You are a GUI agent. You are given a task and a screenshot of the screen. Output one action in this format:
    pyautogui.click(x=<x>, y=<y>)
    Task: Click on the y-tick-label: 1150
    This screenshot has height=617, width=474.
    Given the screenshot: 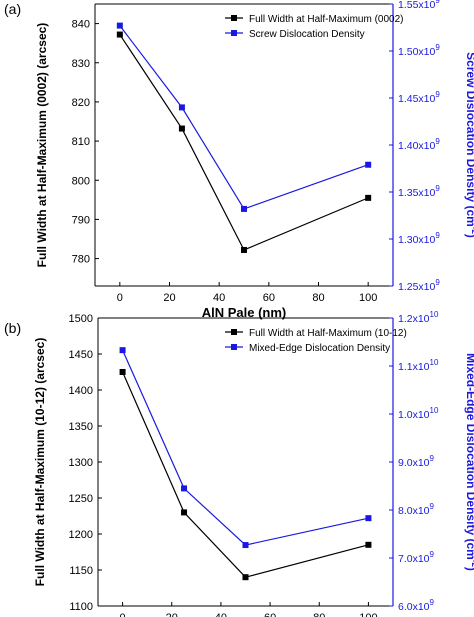 What is the action you would take?
    pyautogui.click(x=81, y=571)
    